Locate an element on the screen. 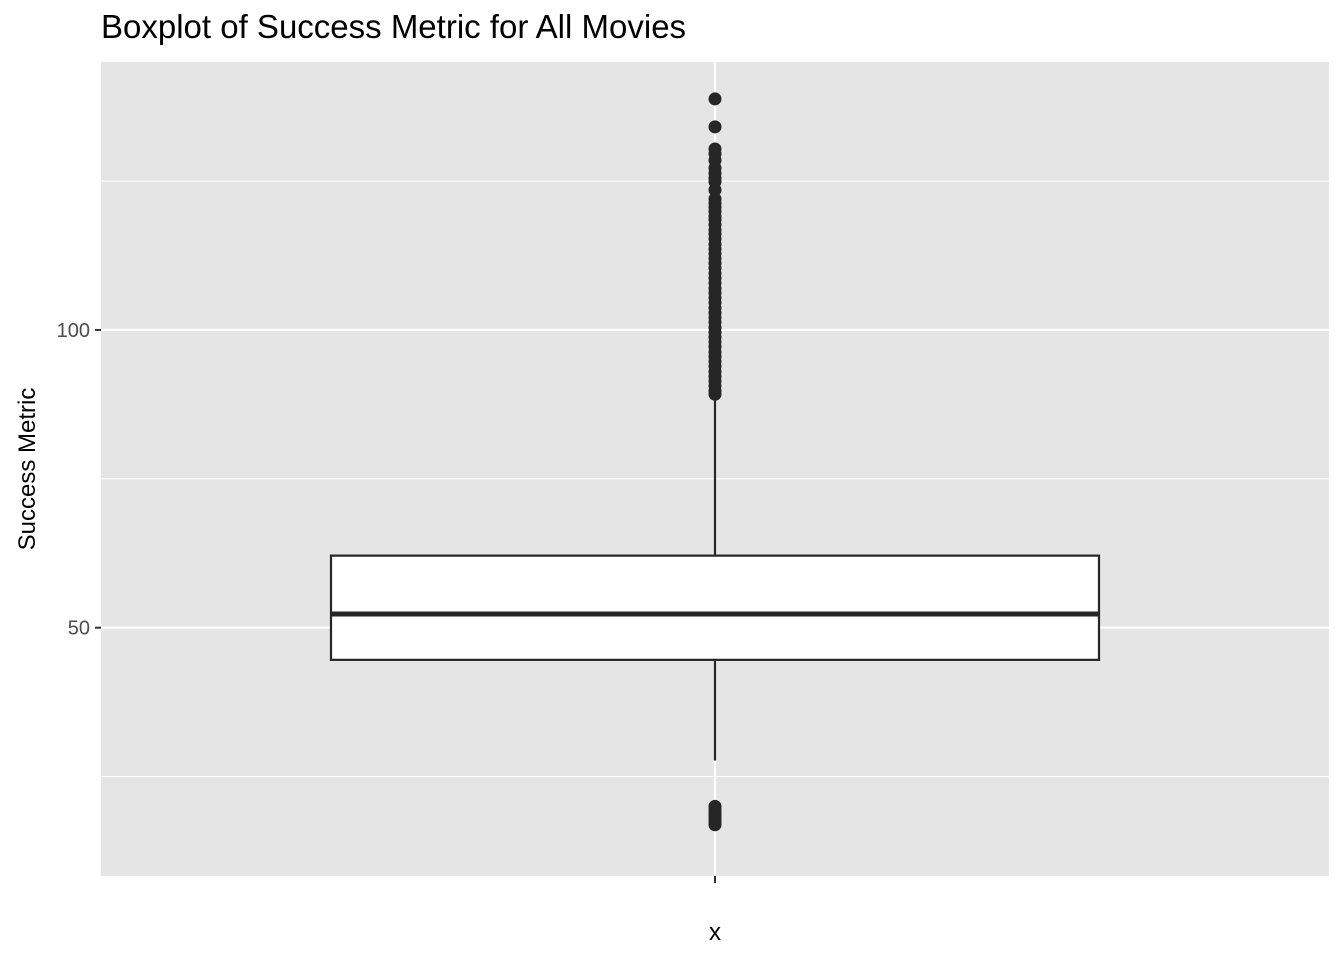 Image resolution: width=1344 pixels, height=960 pixels. y-axis: 50 100 is located at coordinates (79, 480).